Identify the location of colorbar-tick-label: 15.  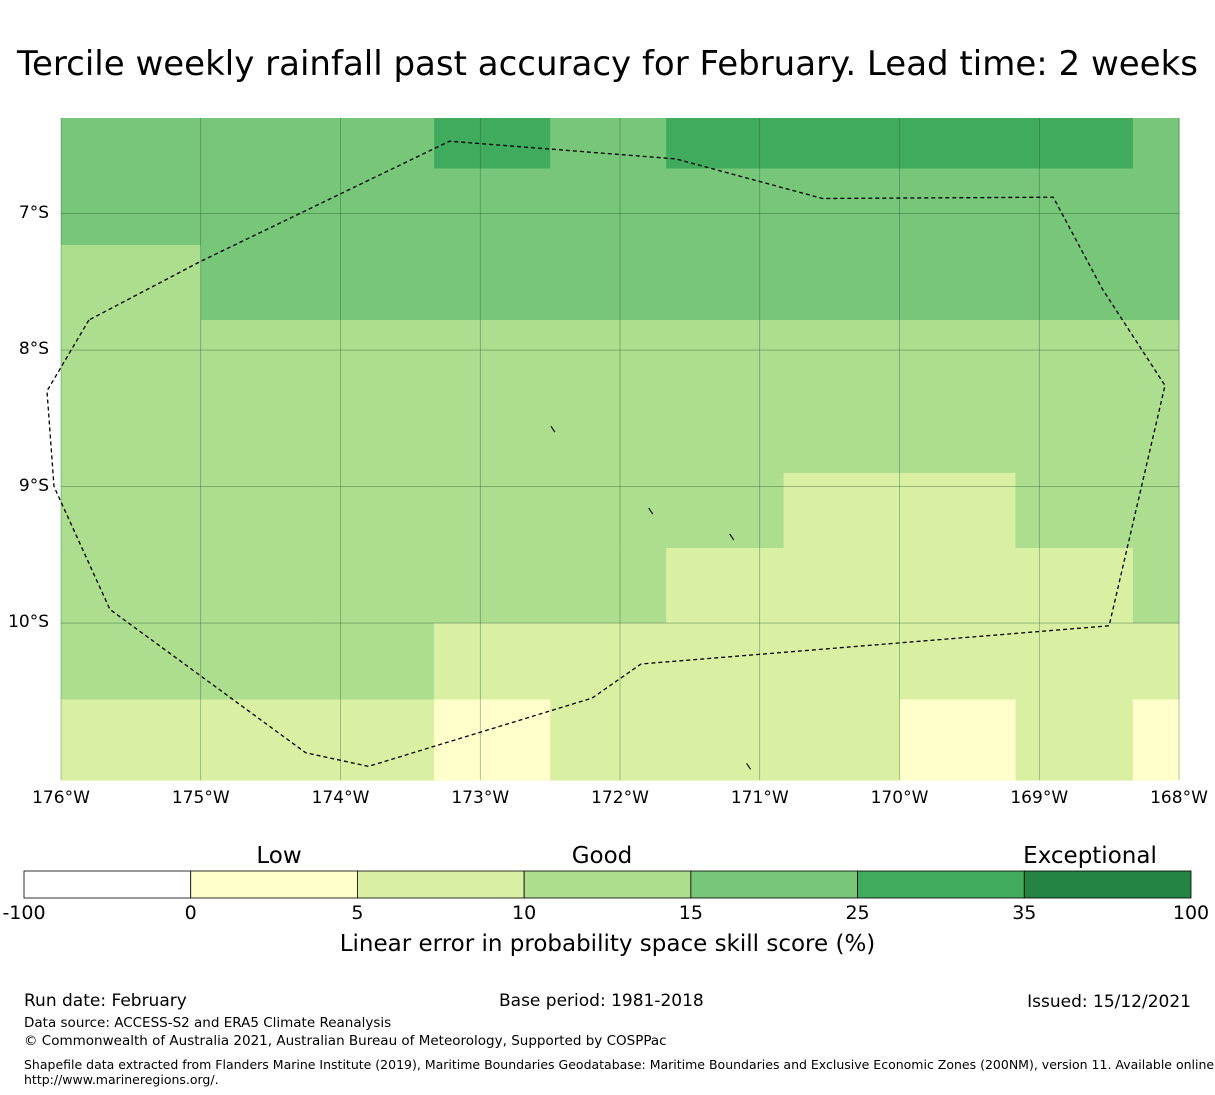
(690, 913).